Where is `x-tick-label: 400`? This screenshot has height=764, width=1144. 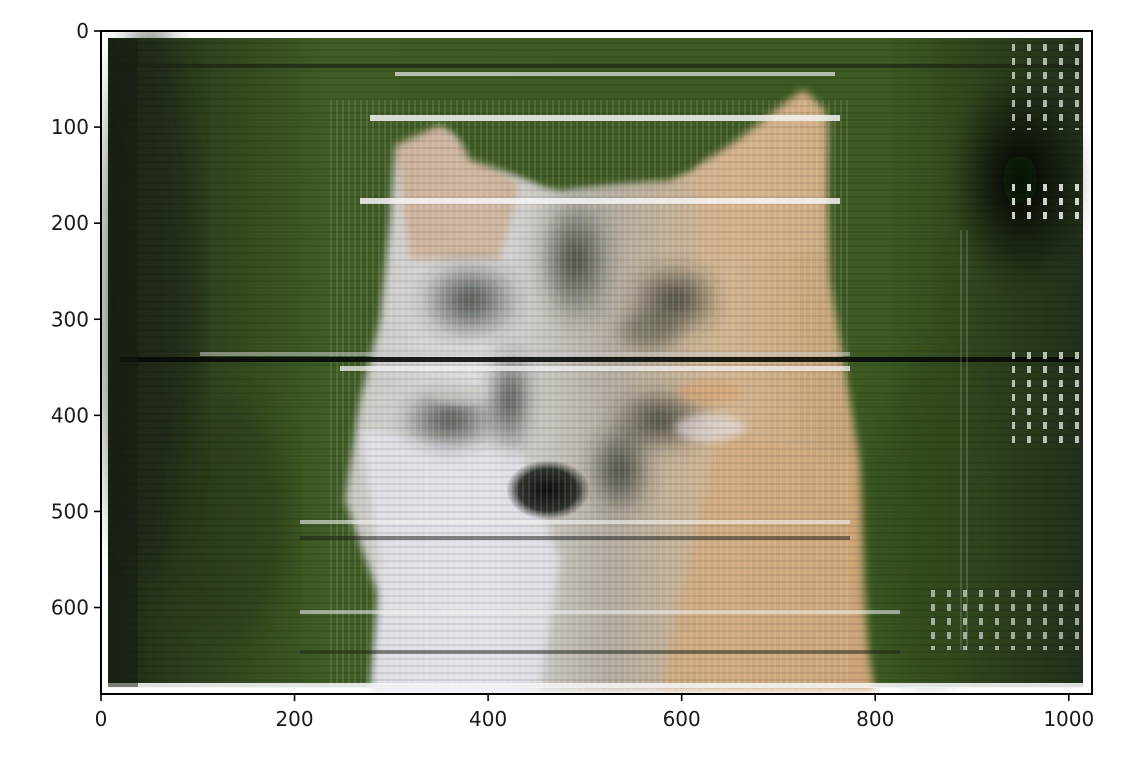 x-tick-label: 400 is located at coordinates (488, 719).